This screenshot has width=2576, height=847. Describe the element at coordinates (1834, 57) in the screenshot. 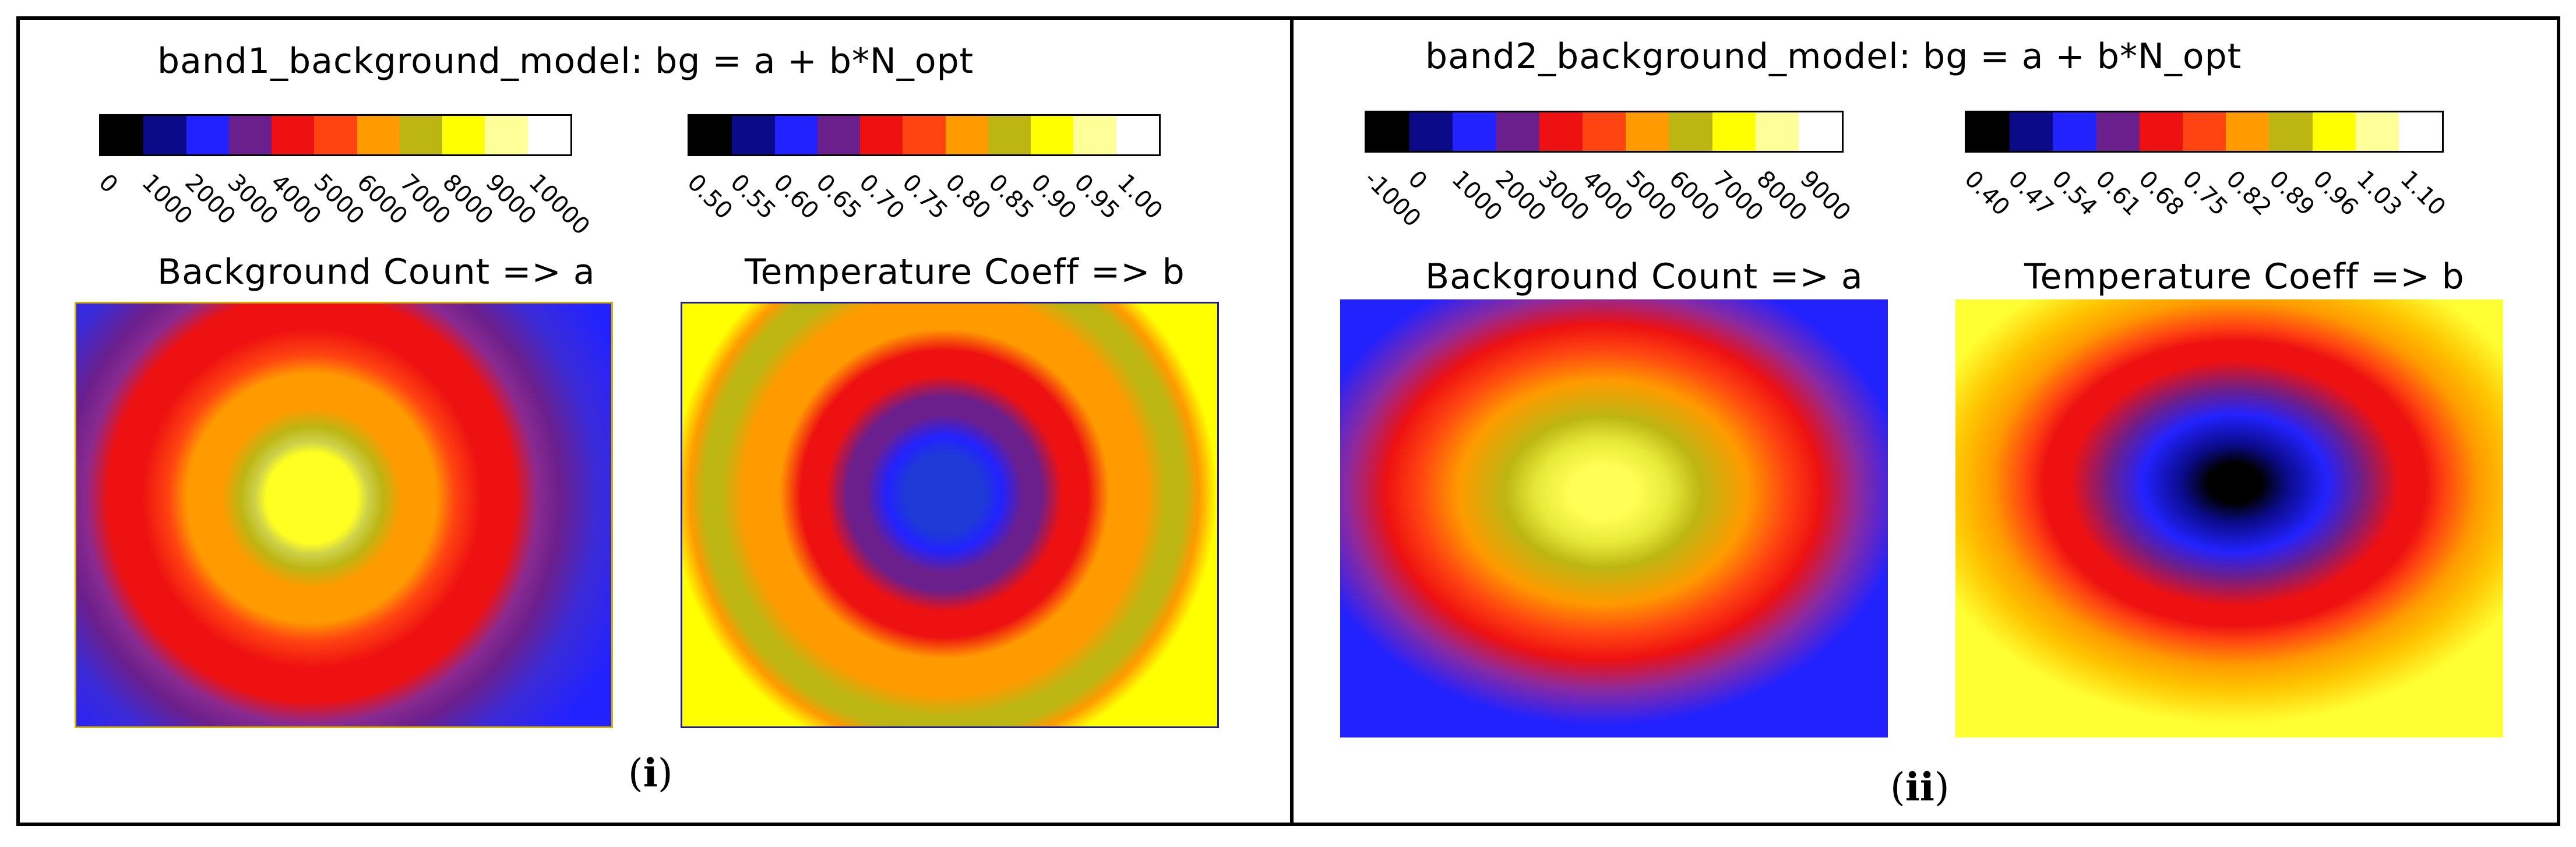

I see `panel-ii-title: band2_background_model: bg = a + b*N_opt` at that location.